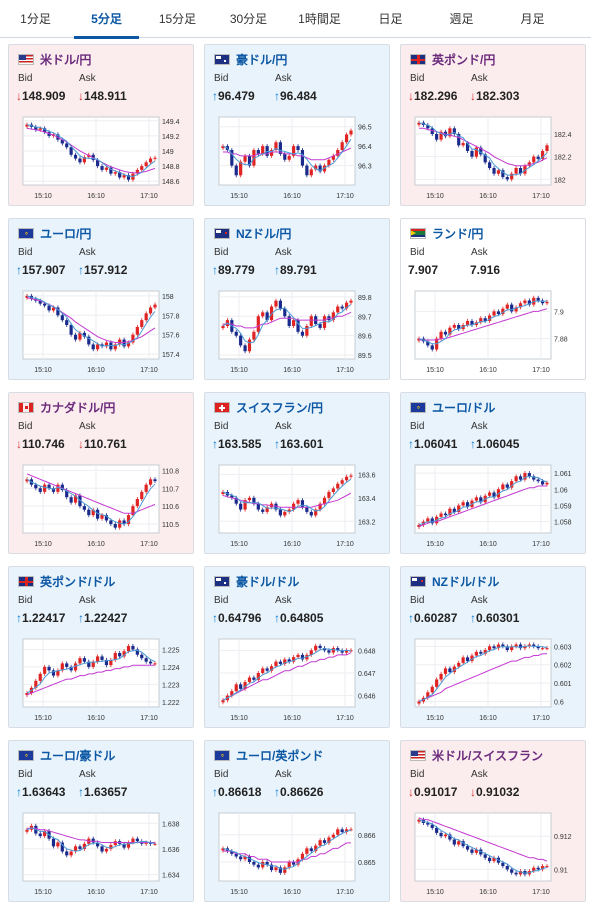 This screenshot has height=908, width=591. I want to click on price-chart: 89.8 89.7 89.6 89.5 15:10 16:10 17:10, so click(298, 331).